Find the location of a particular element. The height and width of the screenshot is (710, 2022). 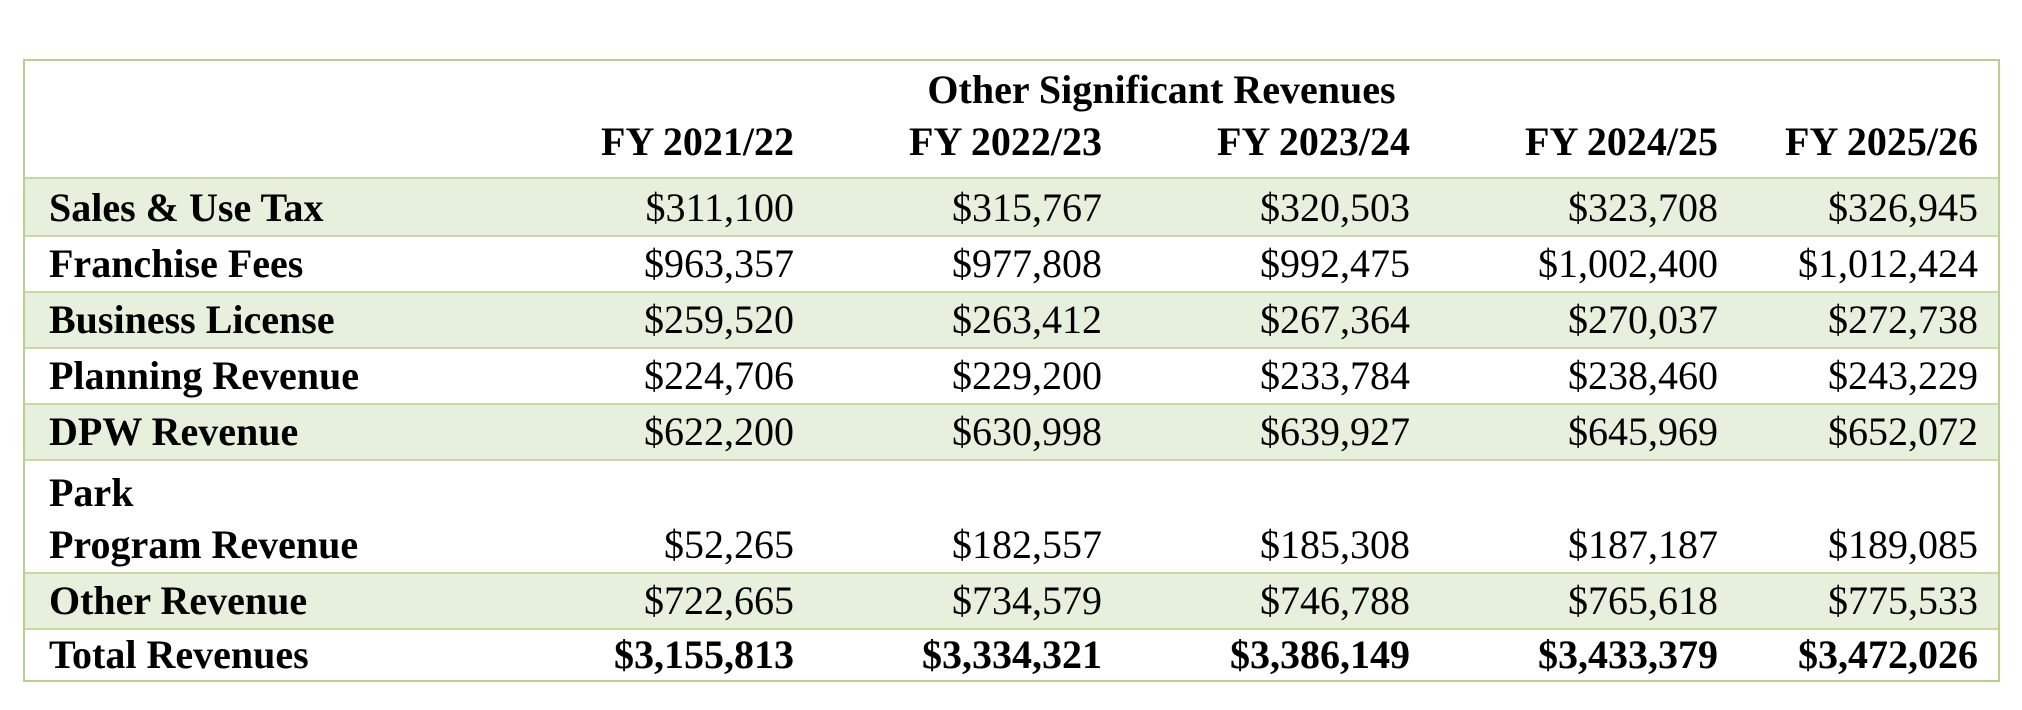

table-title: Other Significant Revenues is located at coordinates (1161, 89).